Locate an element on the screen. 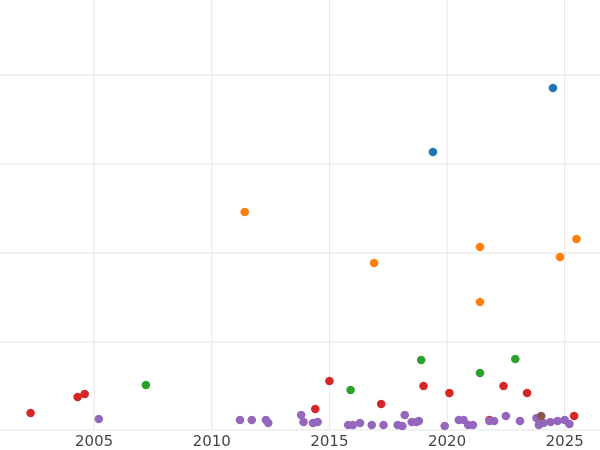 The height and width of the screenshot is (450, 600). x-tick-label: 2010 is located at coordinates (212, 441).